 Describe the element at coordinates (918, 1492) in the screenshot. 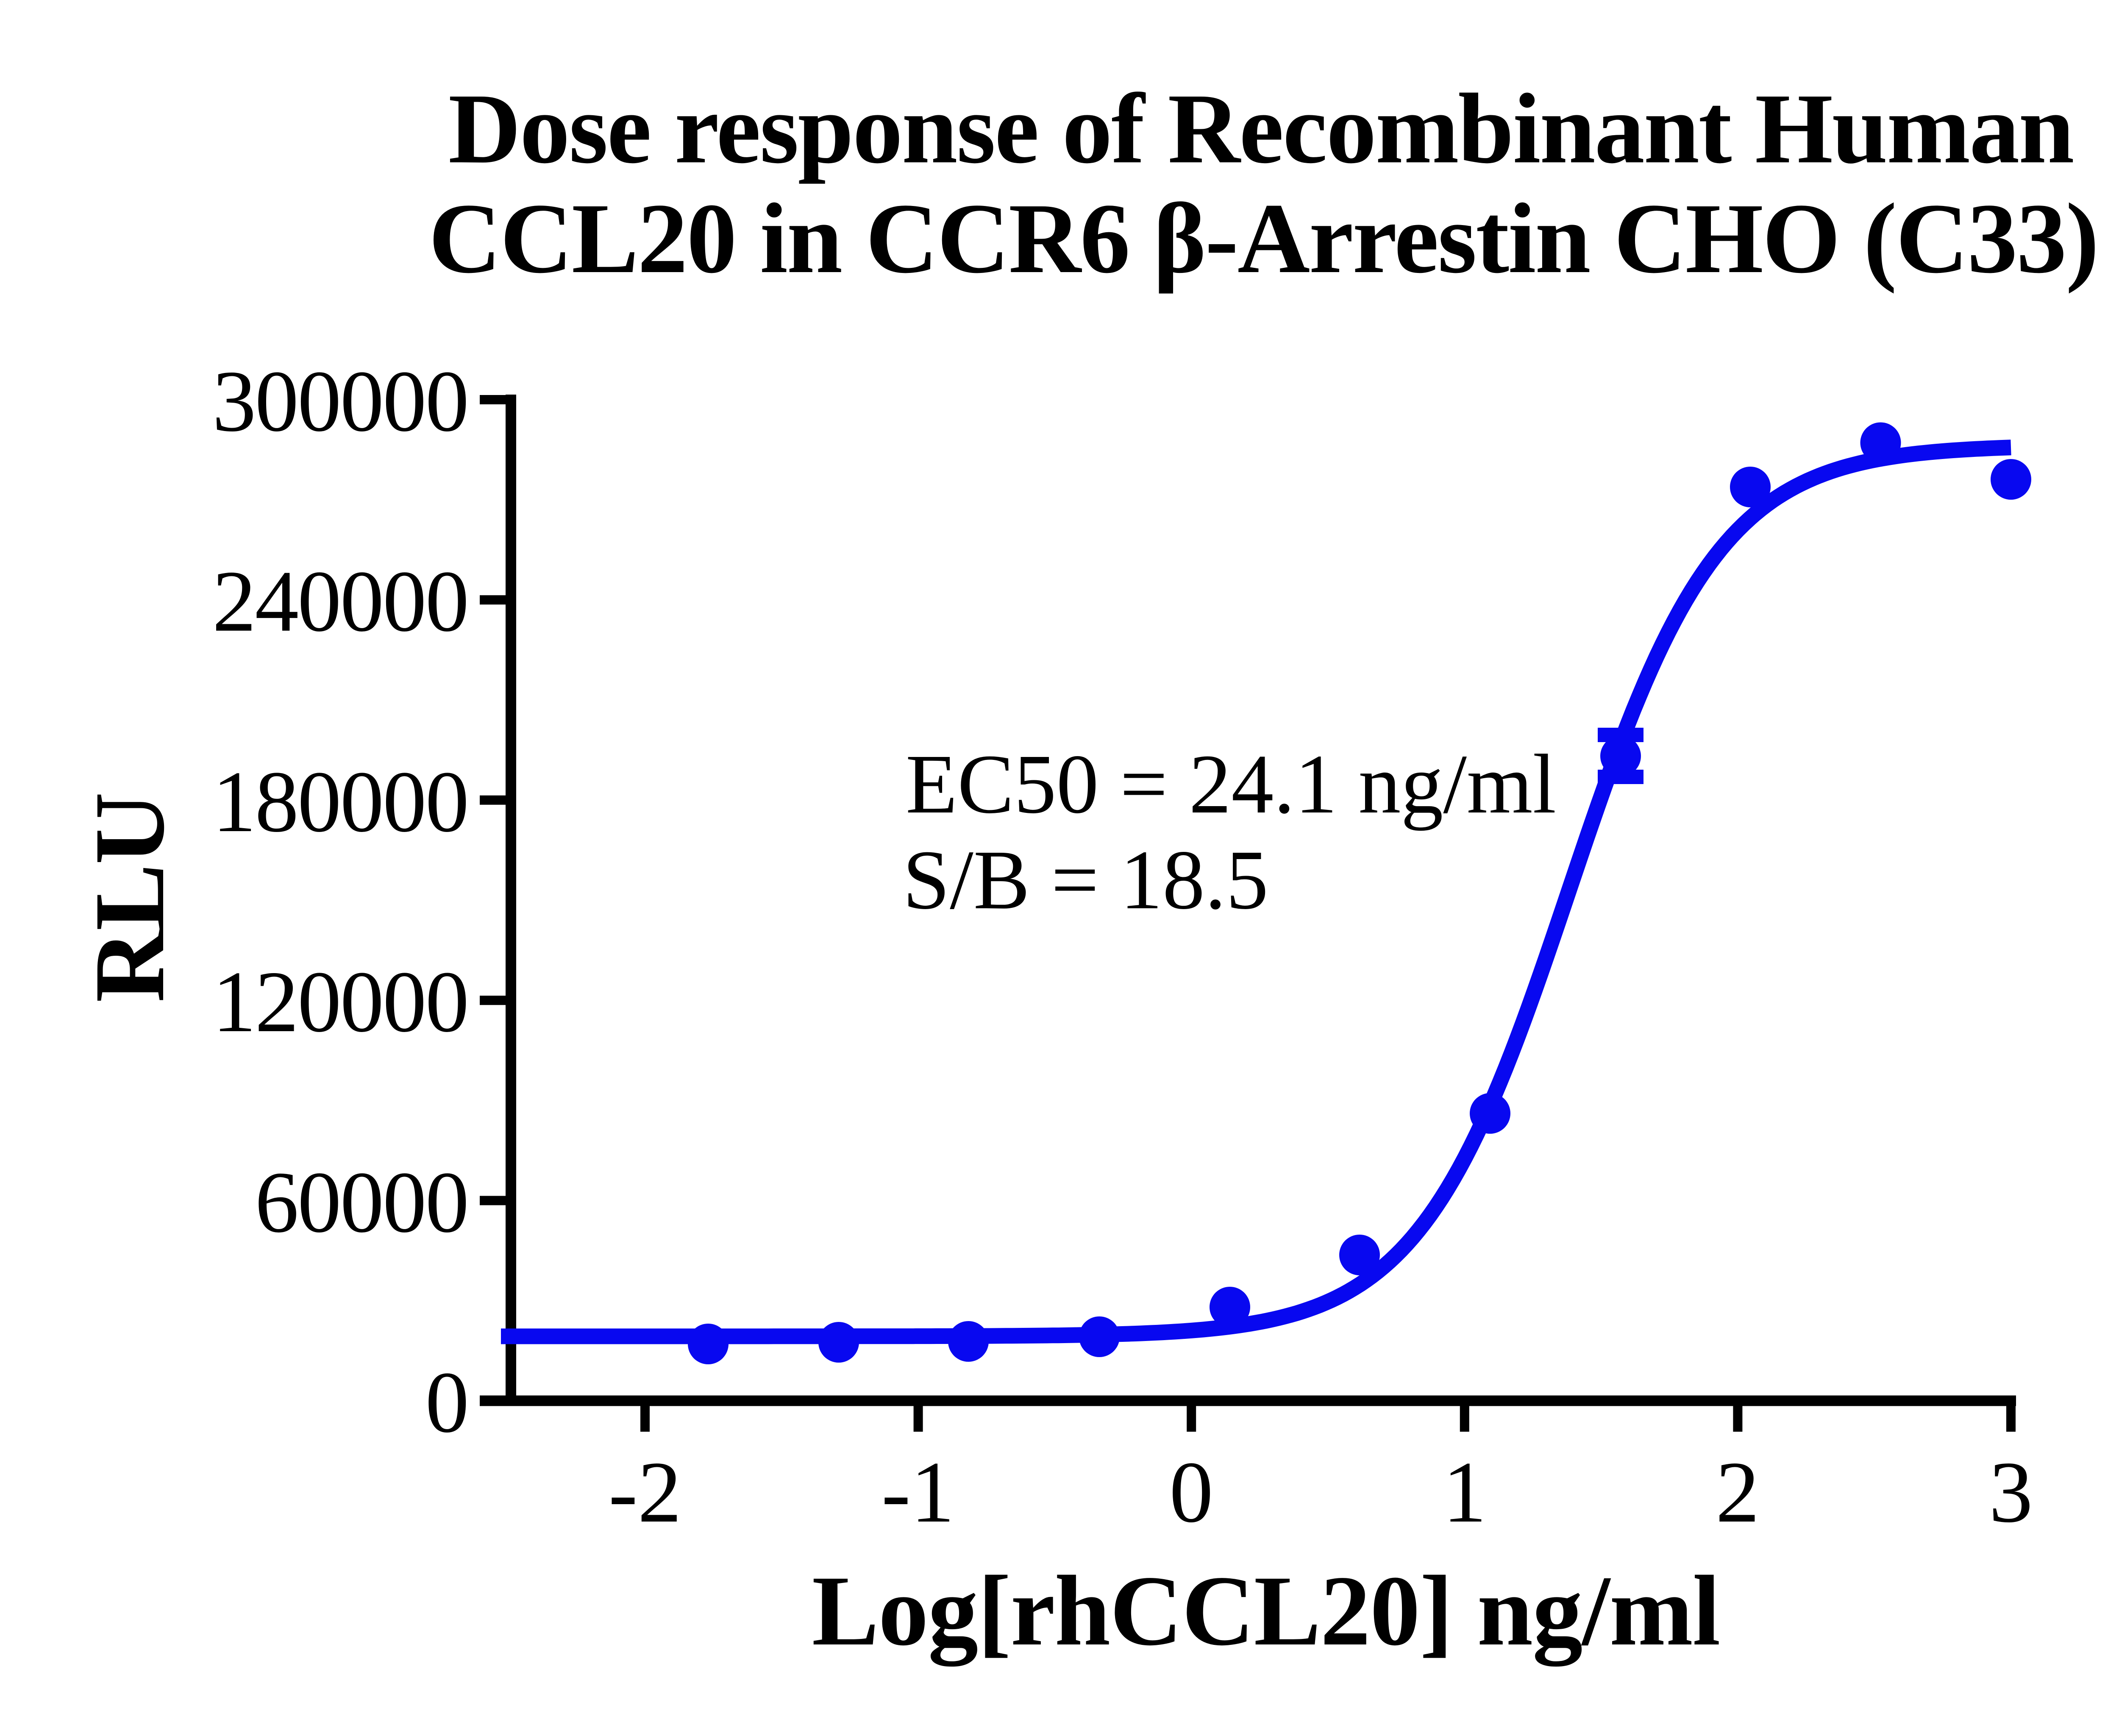

I see `svg-text: -1` at that location.